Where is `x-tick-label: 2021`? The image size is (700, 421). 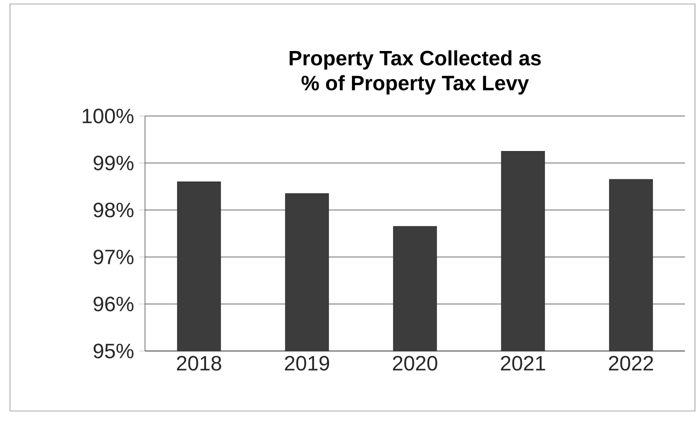 x-tick-label: 2021 is located at coordinates (523, 363).